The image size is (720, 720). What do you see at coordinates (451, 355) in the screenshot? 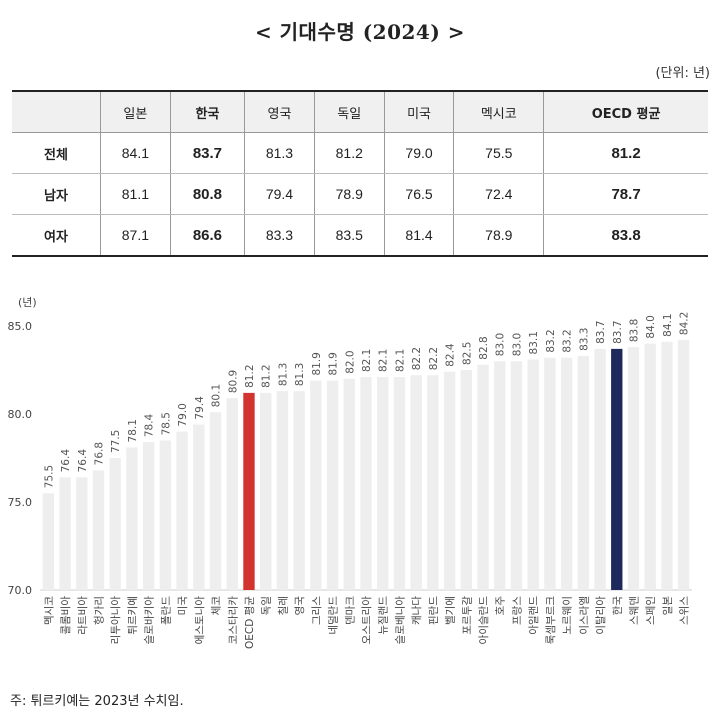
I see `data-label: 82.4` at bounding box center [451, 355].